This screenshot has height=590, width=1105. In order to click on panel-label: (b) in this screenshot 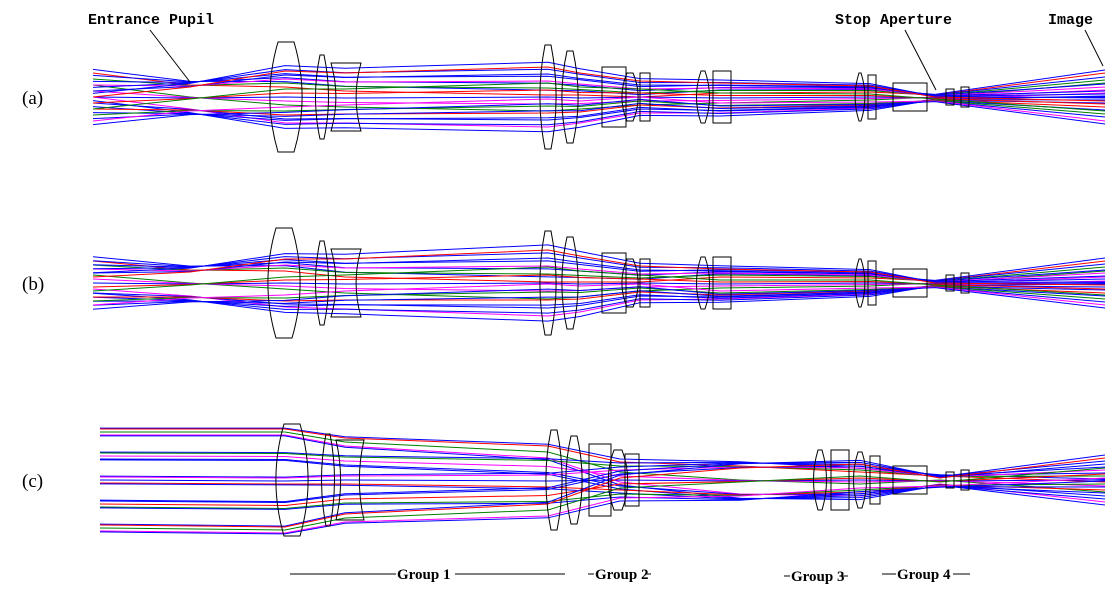, I will do `click(33, 284)`.